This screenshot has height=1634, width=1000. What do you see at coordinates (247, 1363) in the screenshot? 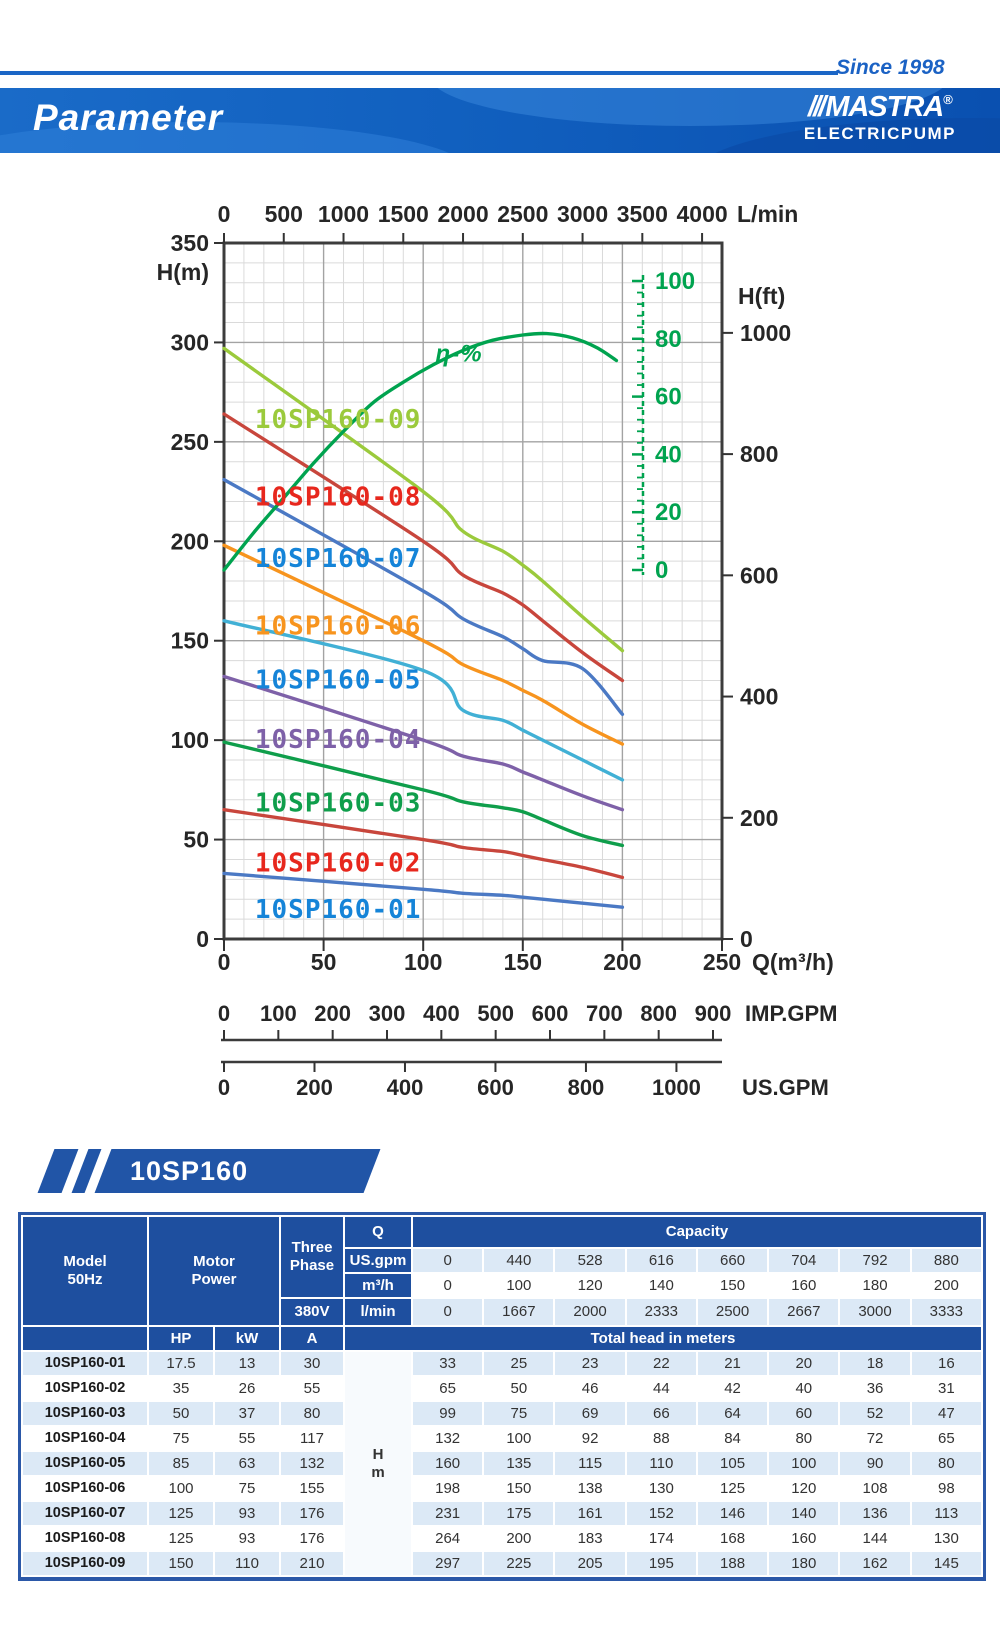
I see `kw-cell: 13` at bounding box center [247, 1363].